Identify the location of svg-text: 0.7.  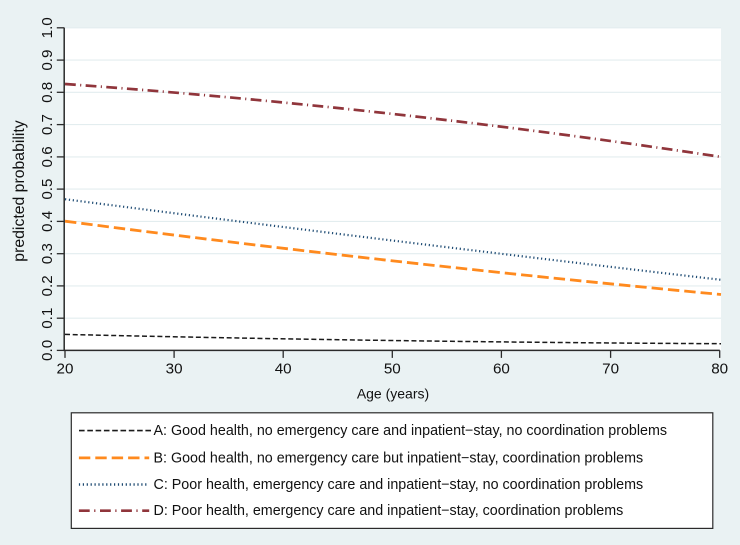
(47, 124).